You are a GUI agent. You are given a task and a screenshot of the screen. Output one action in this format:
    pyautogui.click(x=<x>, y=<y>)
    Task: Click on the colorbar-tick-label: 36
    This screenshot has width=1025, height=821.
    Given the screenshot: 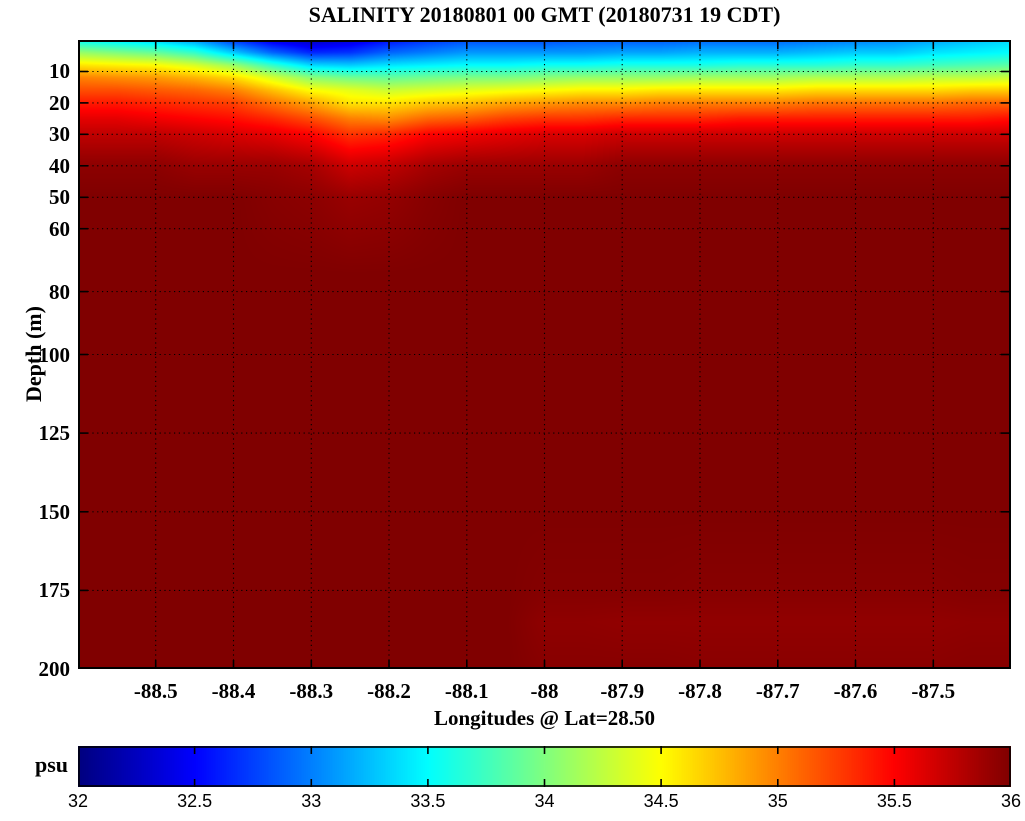 What is the action you would take?
    pyautogui.click(x=1011, y=801)
    